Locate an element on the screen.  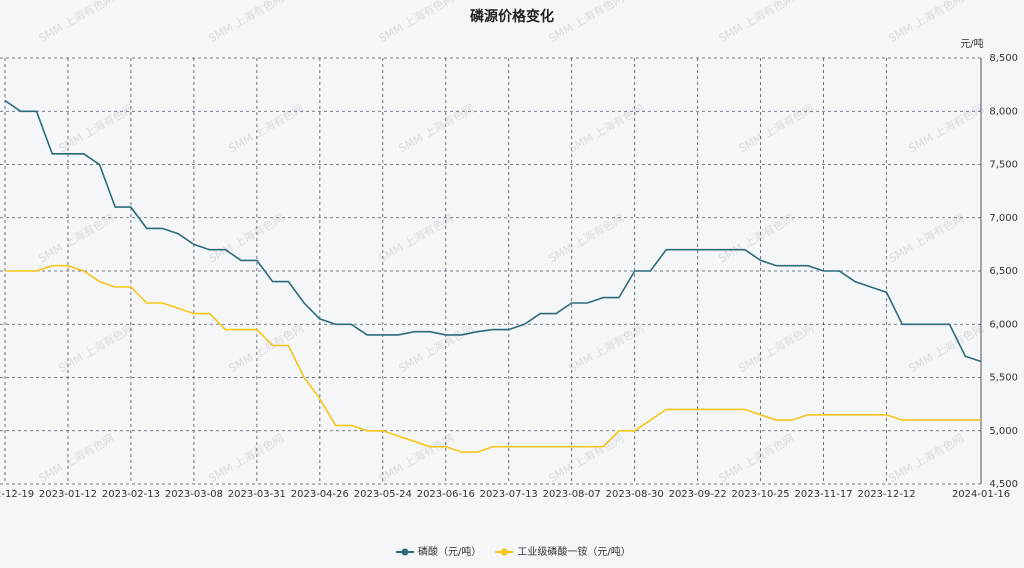
x-tick-label: 2023-11-17 is located at coordinates (824, 494).